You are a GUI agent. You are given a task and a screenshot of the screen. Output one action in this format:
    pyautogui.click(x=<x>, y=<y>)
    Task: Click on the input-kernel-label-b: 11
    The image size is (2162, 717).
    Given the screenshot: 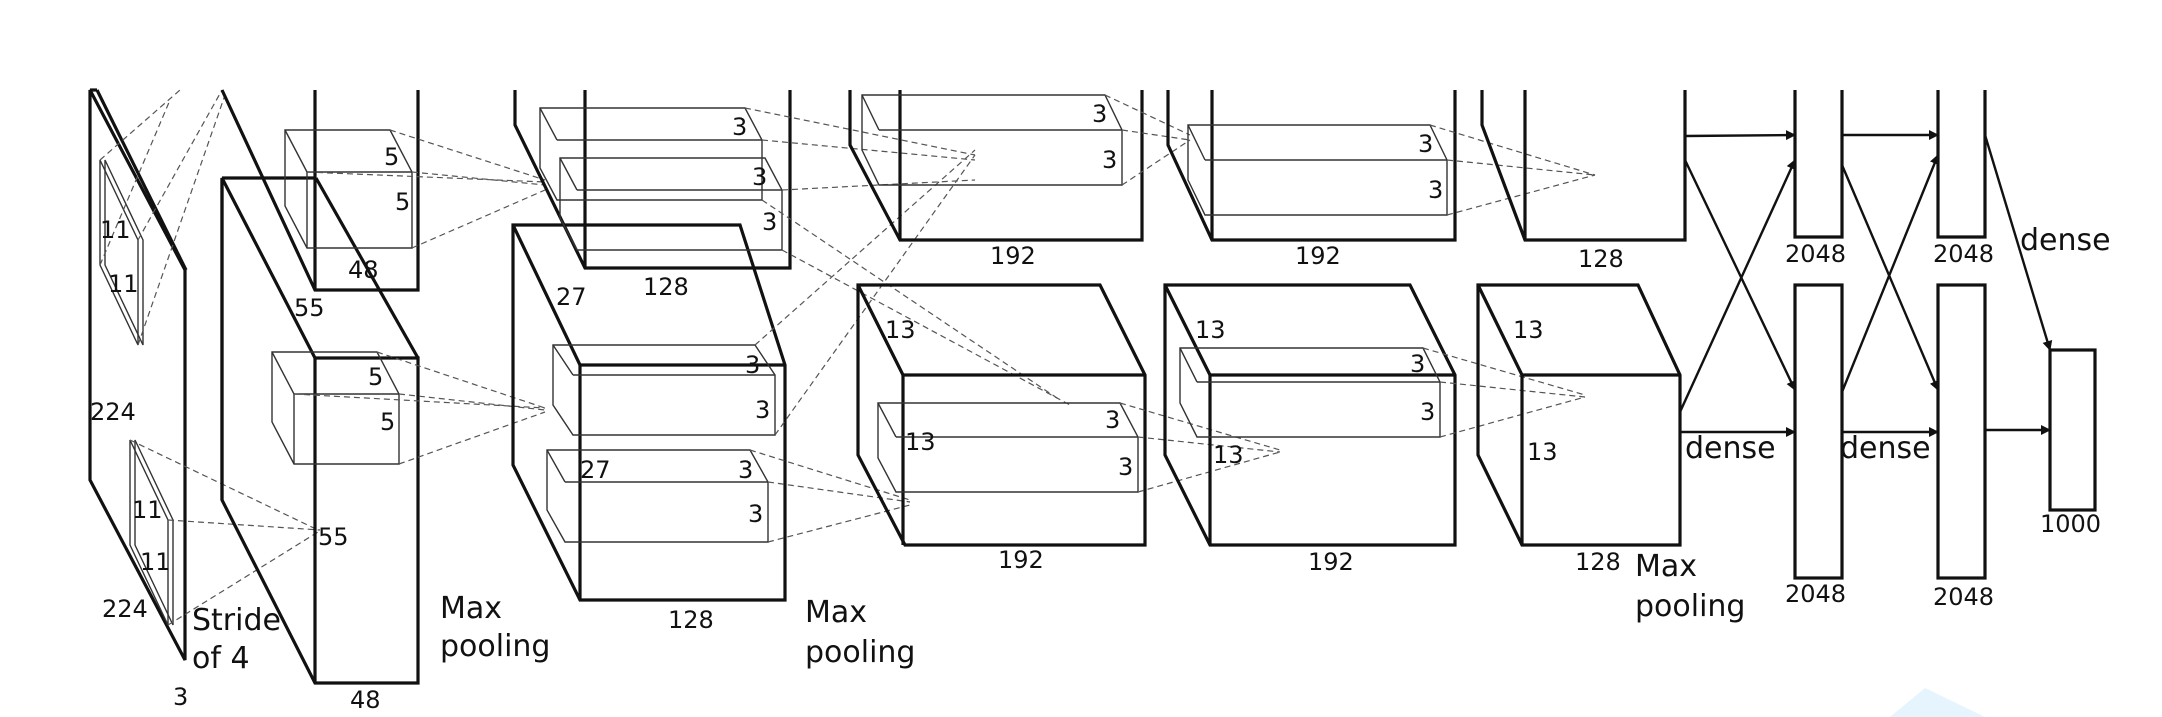 What is the action you would take?
    pyautogui.click(x=123, y=284)
    